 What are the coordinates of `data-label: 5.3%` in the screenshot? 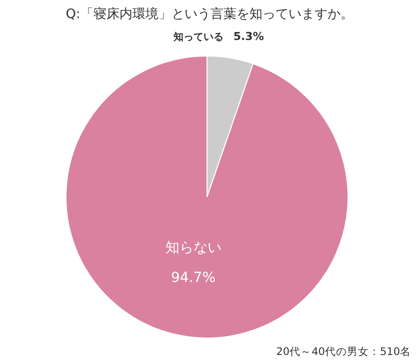 It's located at (248, 37).